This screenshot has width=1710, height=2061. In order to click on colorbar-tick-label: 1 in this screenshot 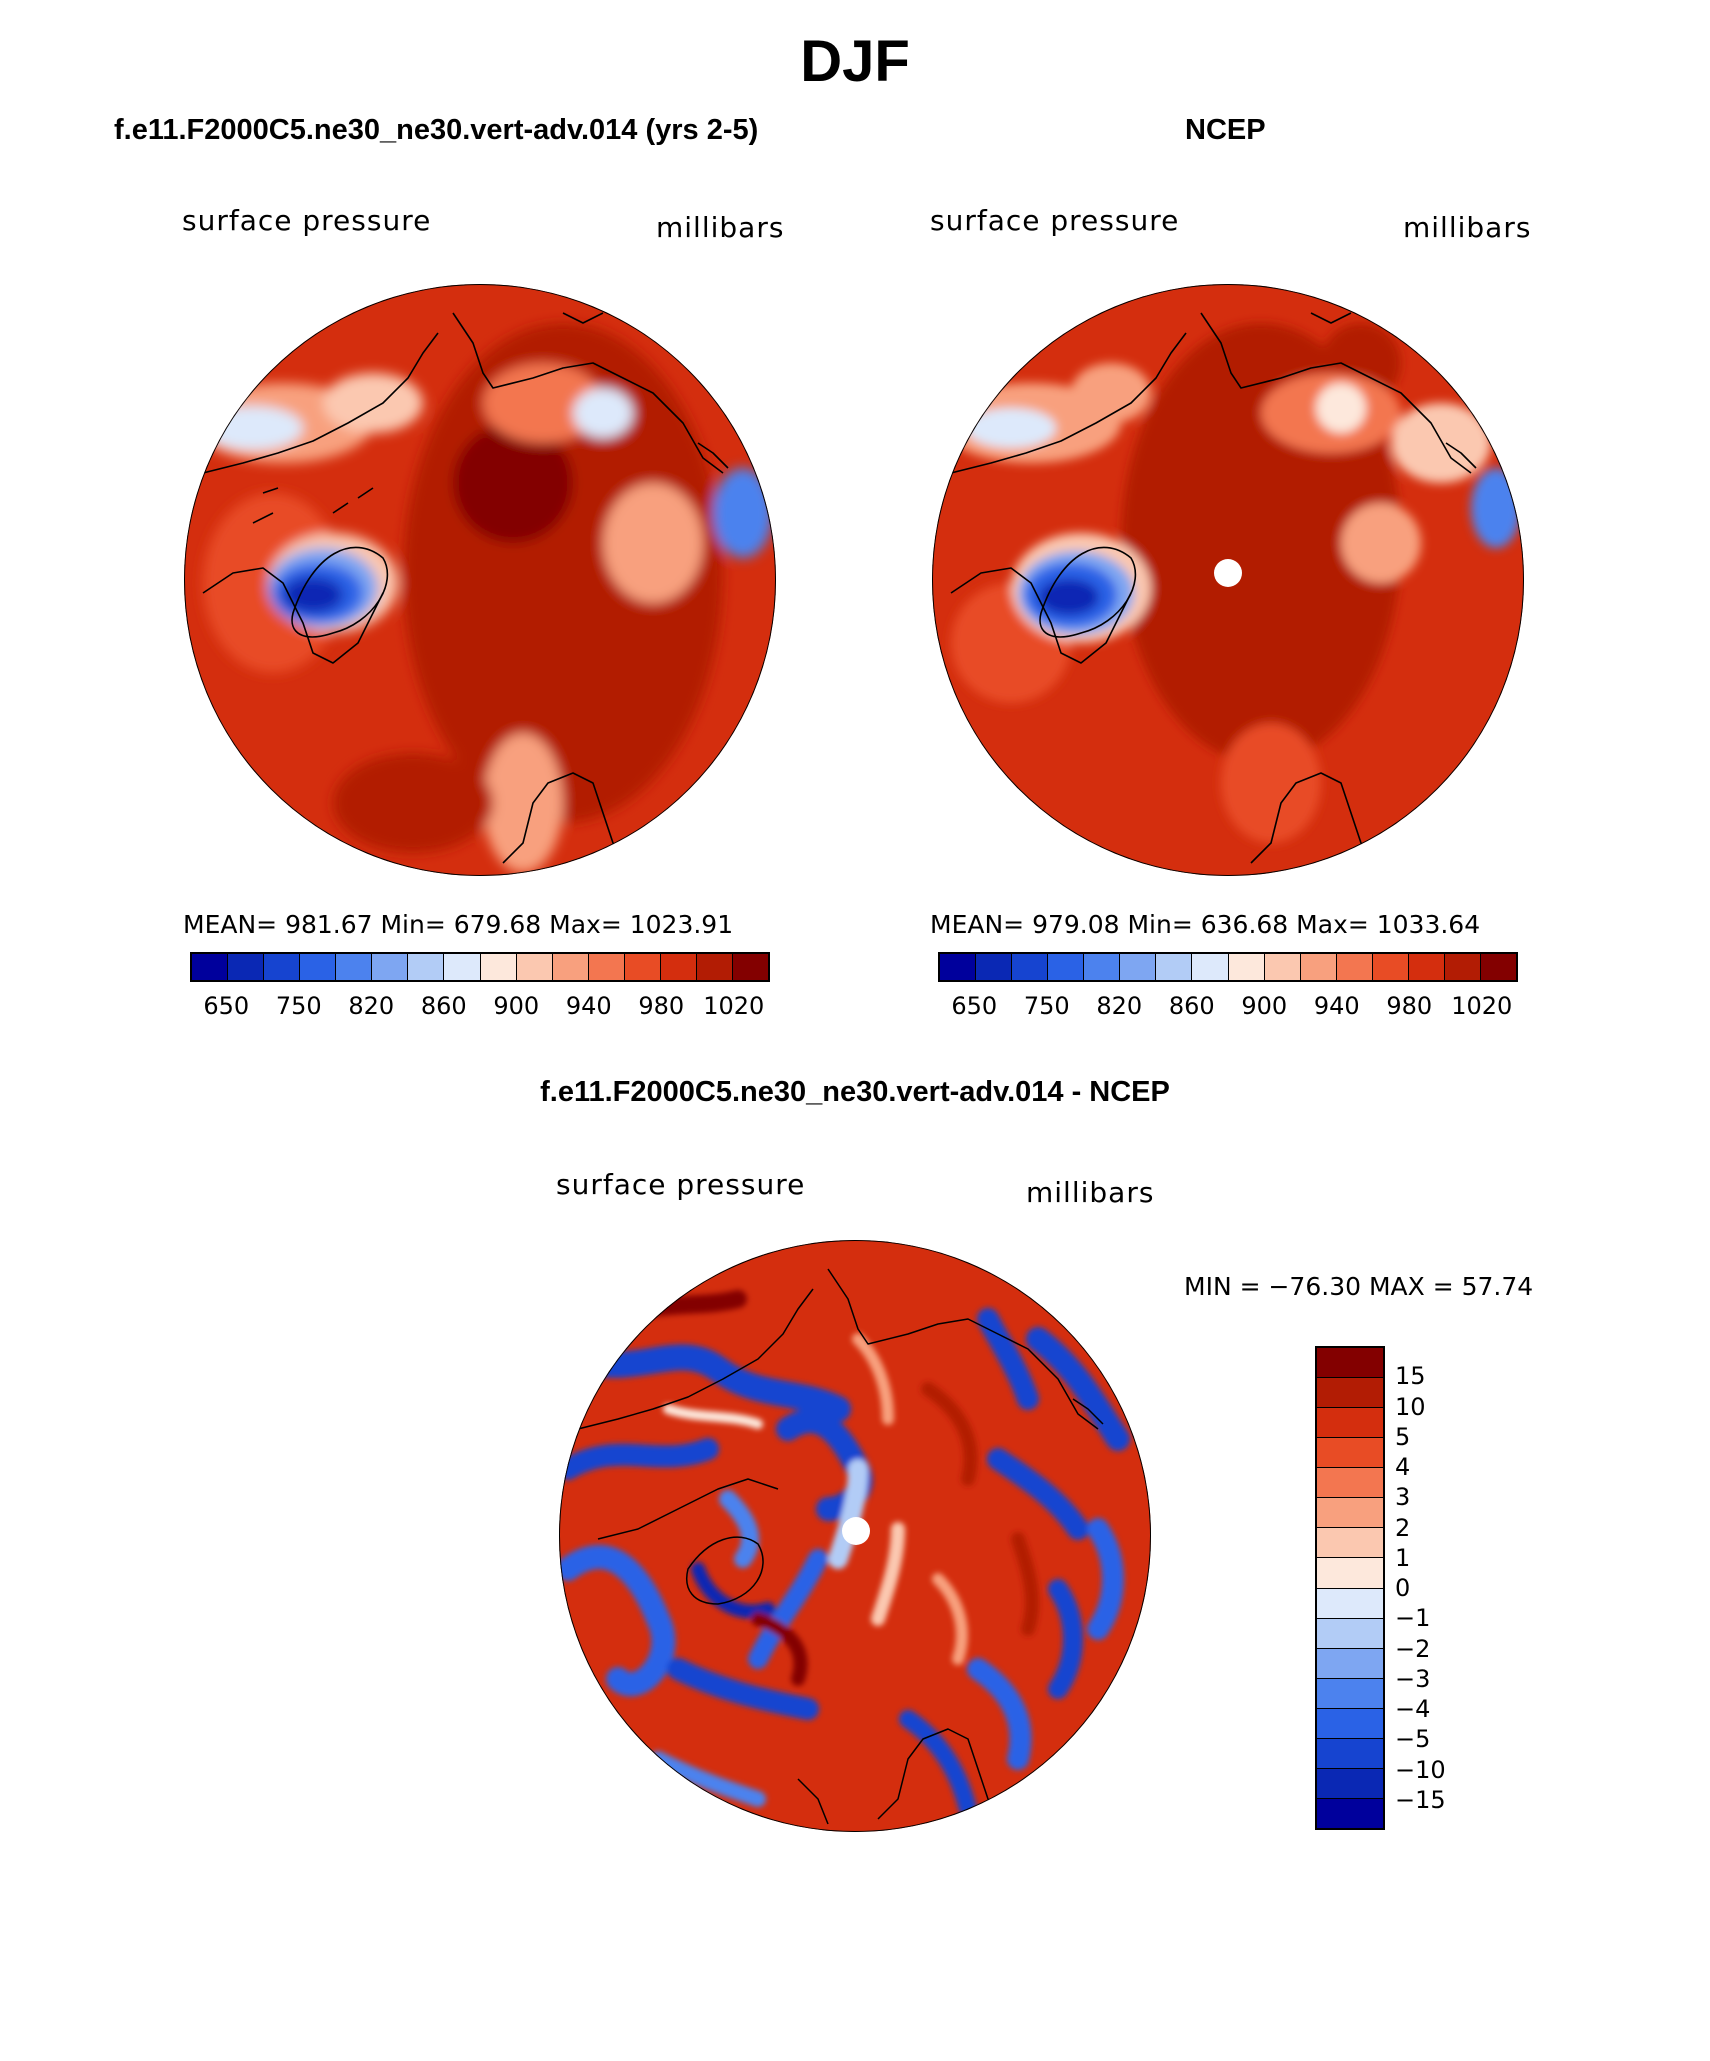, I will do `click(1403, 1557)`.